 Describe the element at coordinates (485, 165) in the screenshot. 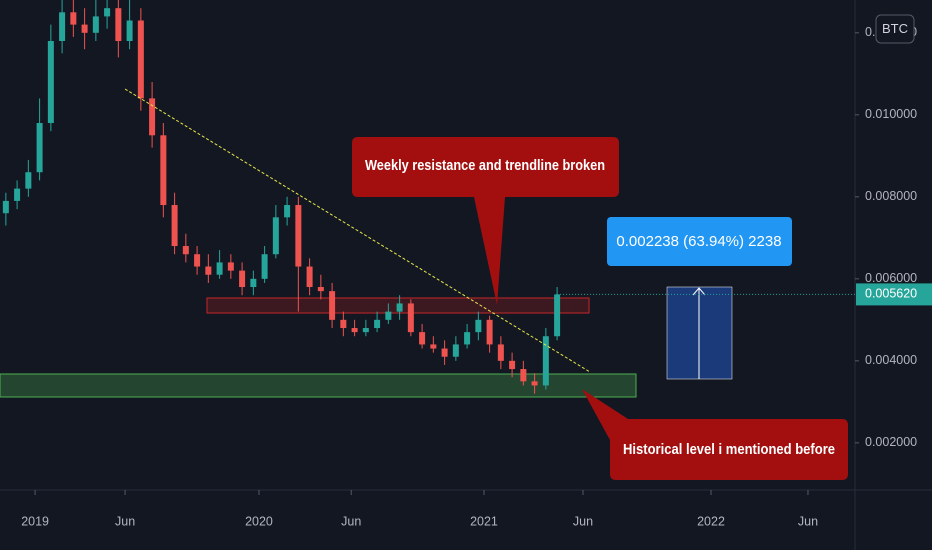

I see `callout-text: Weekly resistance and trendline broken` at that location.